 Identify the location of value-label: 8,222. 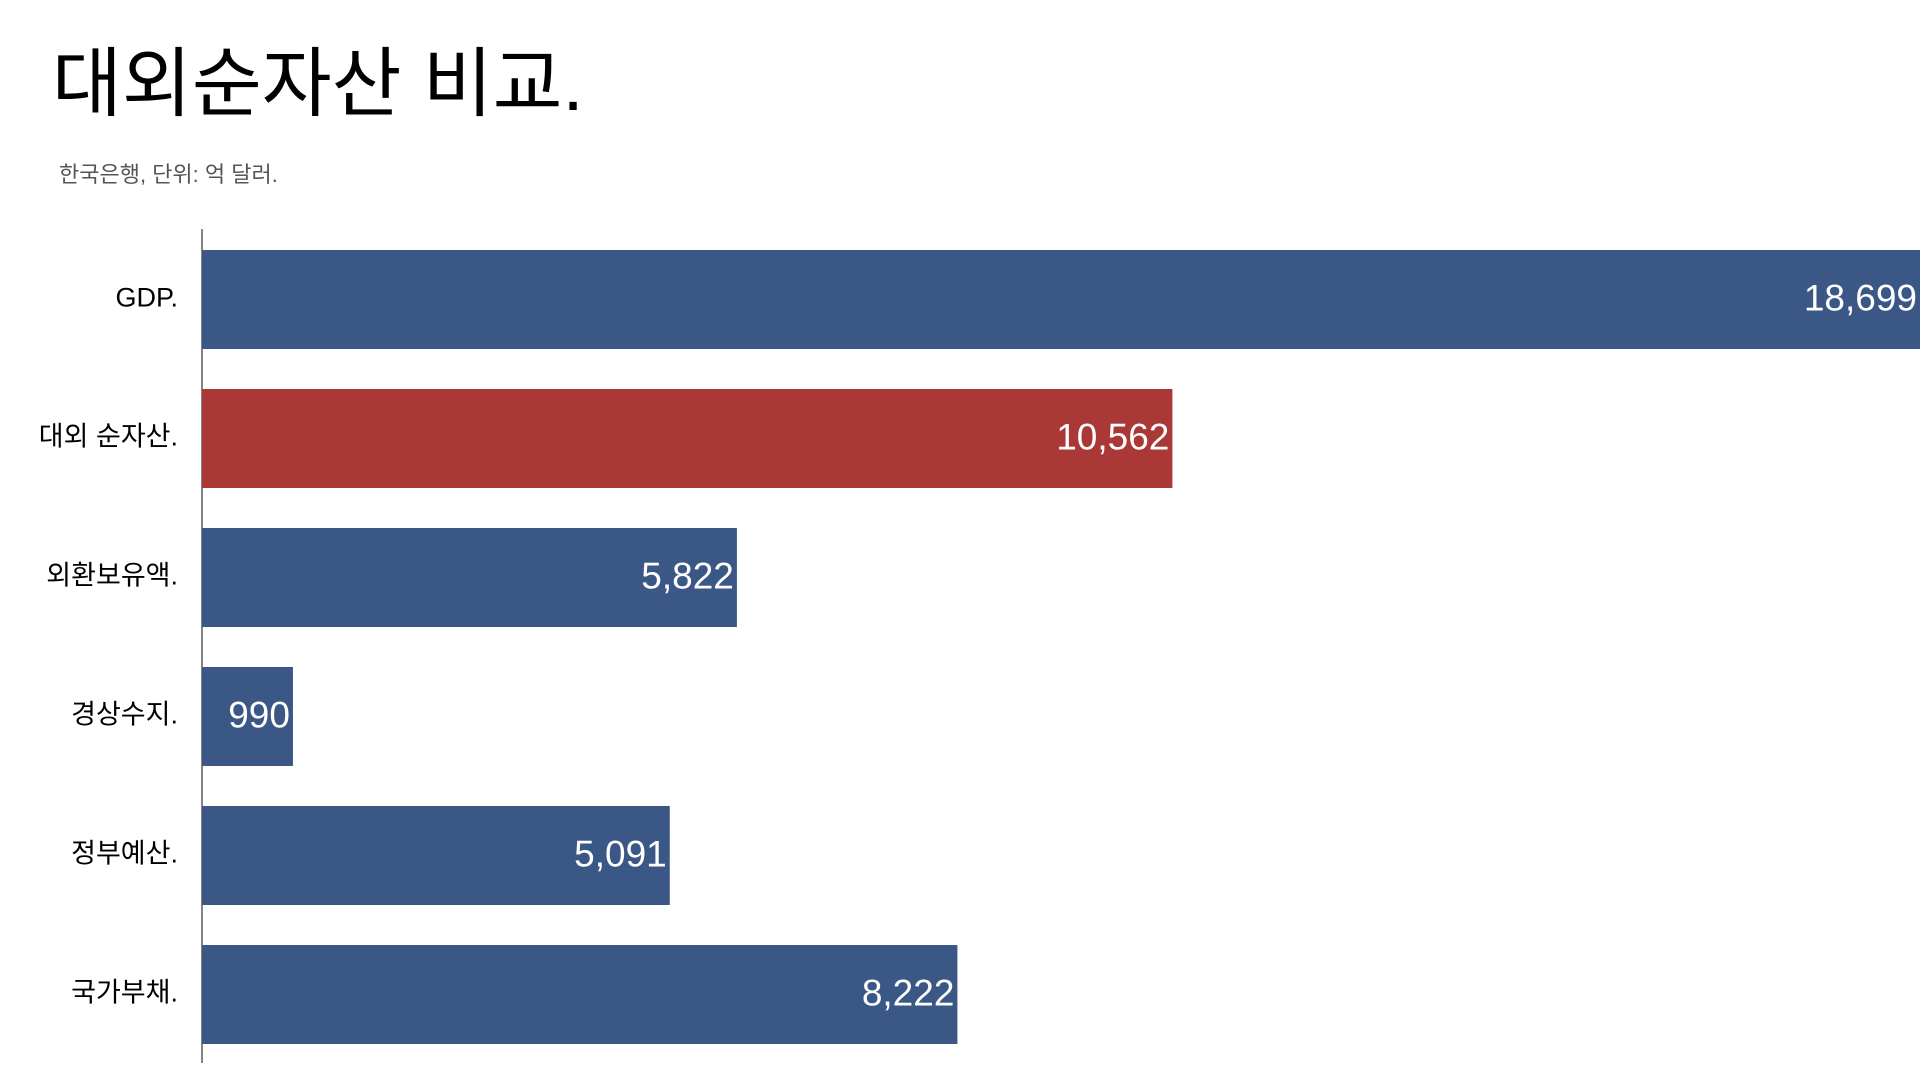
(908, 992).